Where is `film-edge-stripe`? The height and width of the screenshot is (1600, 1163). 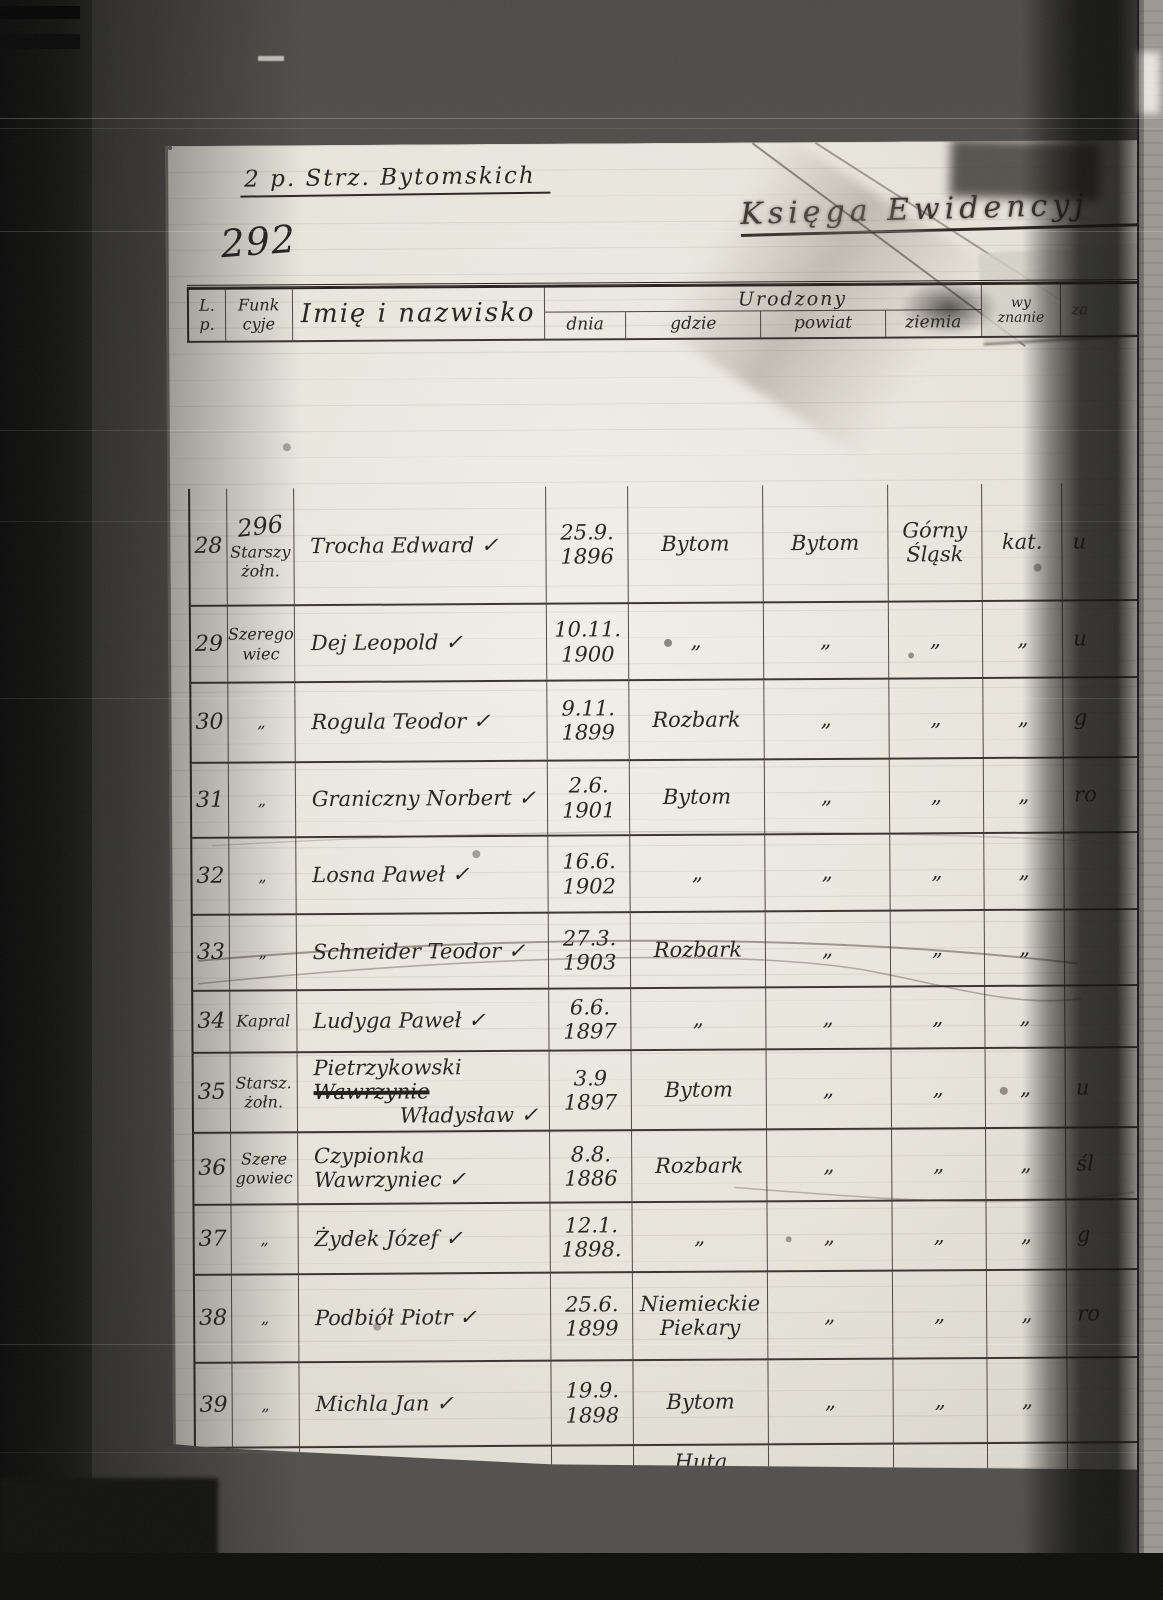 film-edge-stripe is located at coordinates (40, 12).